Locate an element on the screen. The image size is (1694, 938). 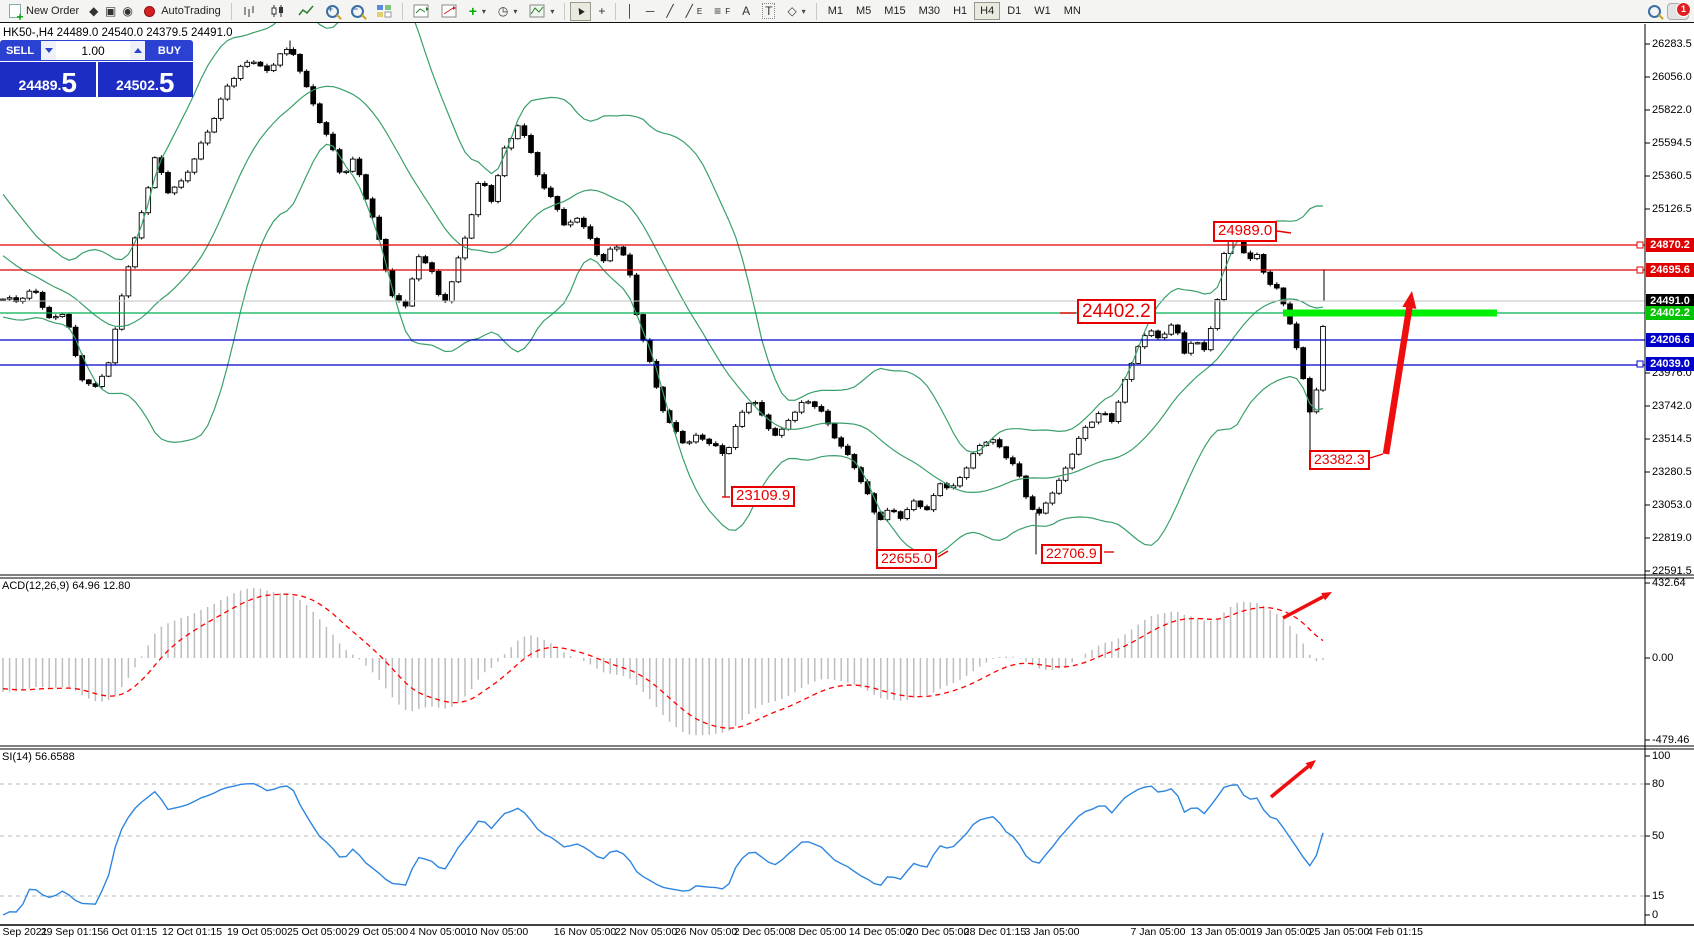
cursor-tool-button: ▲ is located at coordinates (581, 11).